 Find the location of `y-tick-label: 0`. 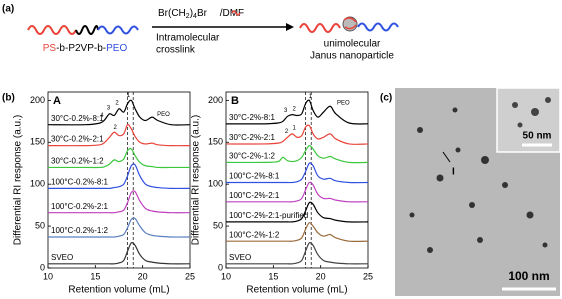

y-tick-label: 0 is located at coordinates (42, 267).